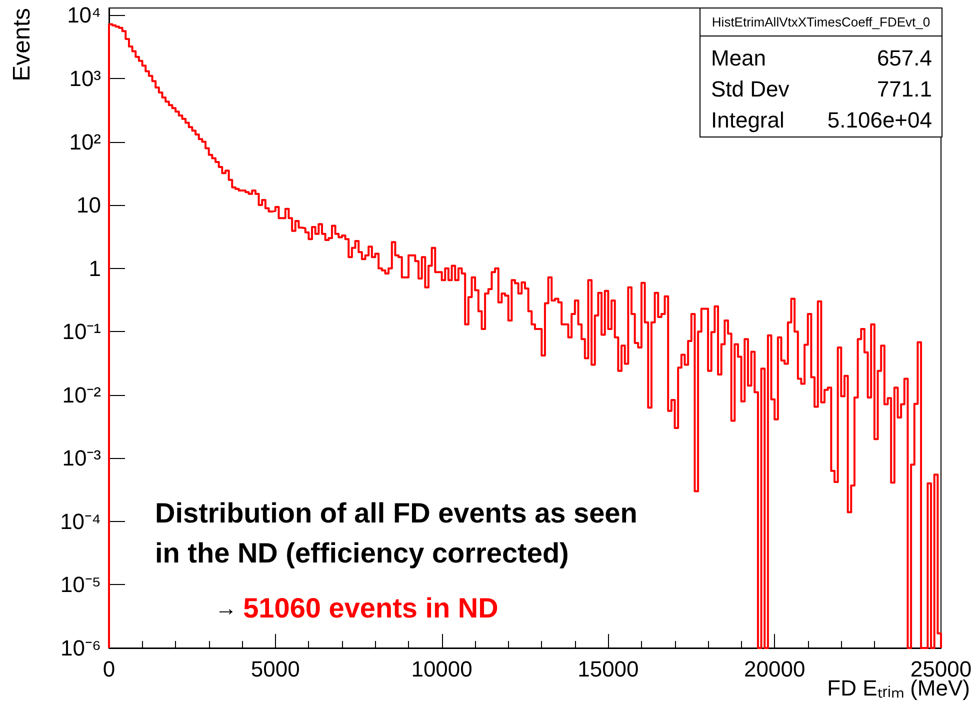  Describe the element at coordinates (109, 669) in the screenshot. I see `x-tick-label: 0` at that location.